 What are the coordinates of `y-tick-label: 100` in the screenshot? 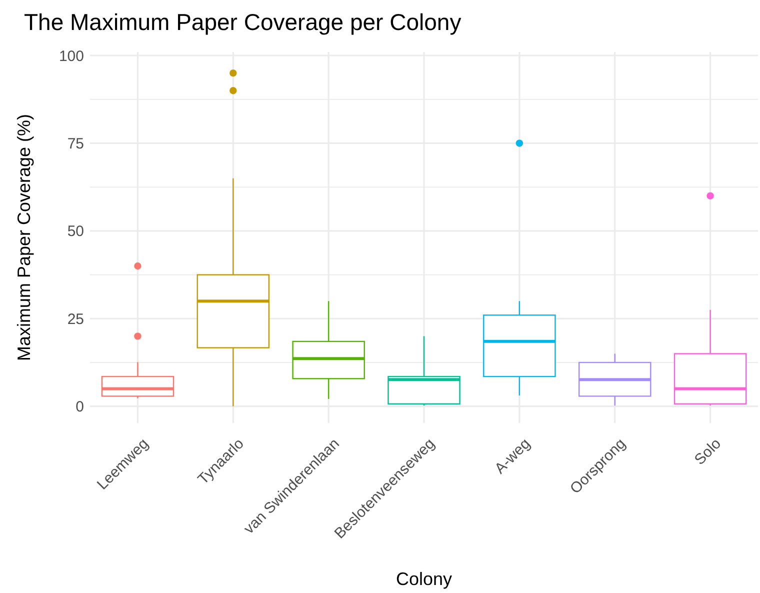 It's located at (71, 56).